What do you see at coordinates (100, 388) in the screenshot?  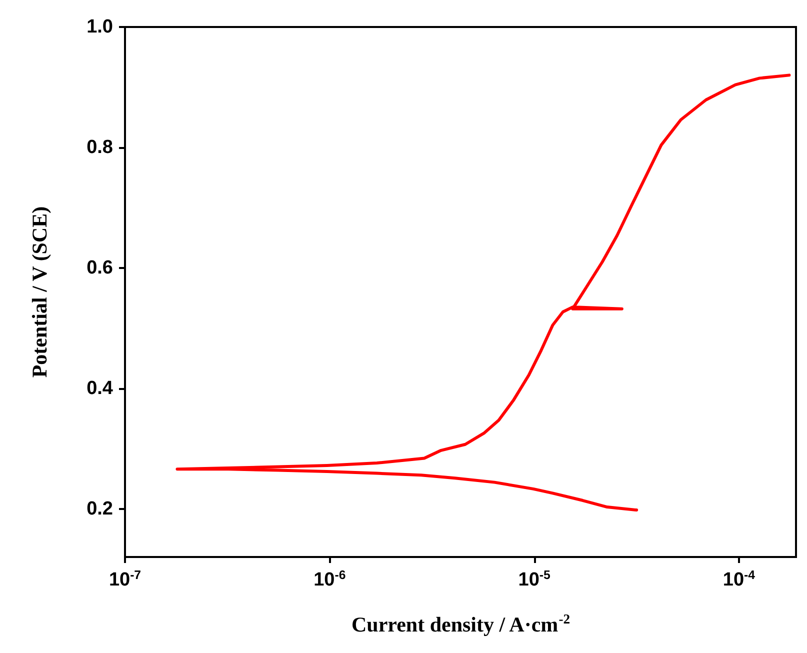 I see `y-tick-label: 0.4` at bounding box center [100, 388].